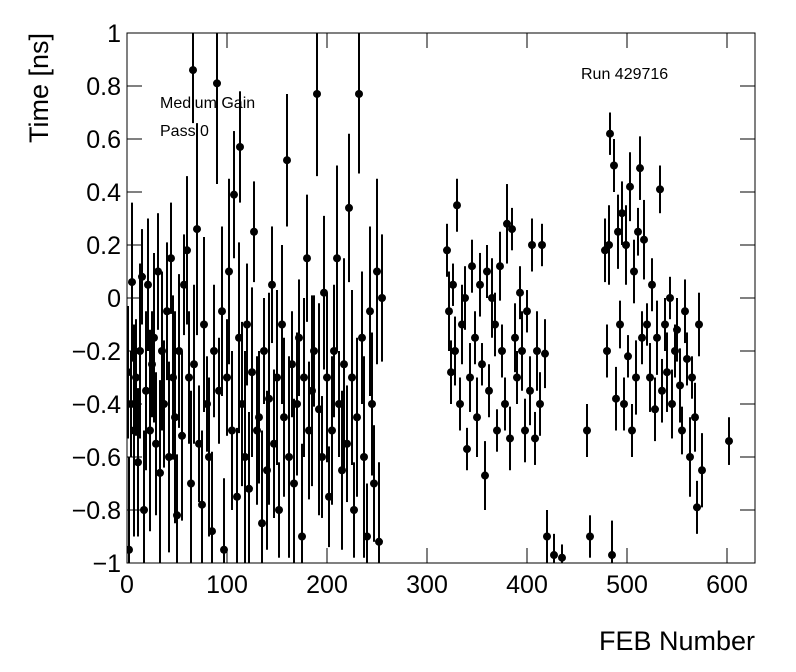  What do you see at coordinates (39, 88) in the screenshot?
I see `y-axis-title: Time [ns]` at bounding box center [39, 88].